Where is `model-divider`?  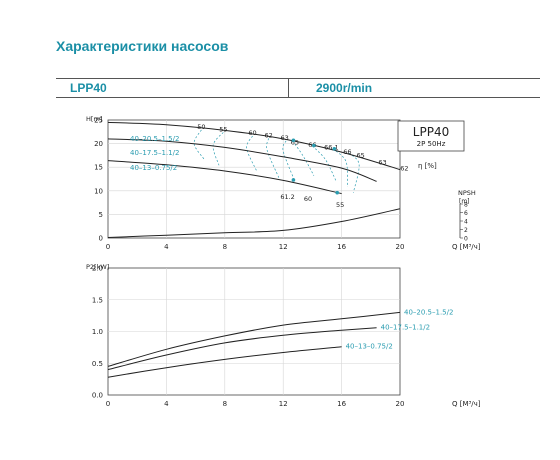
model-divider is located at coordinates (288, 88).